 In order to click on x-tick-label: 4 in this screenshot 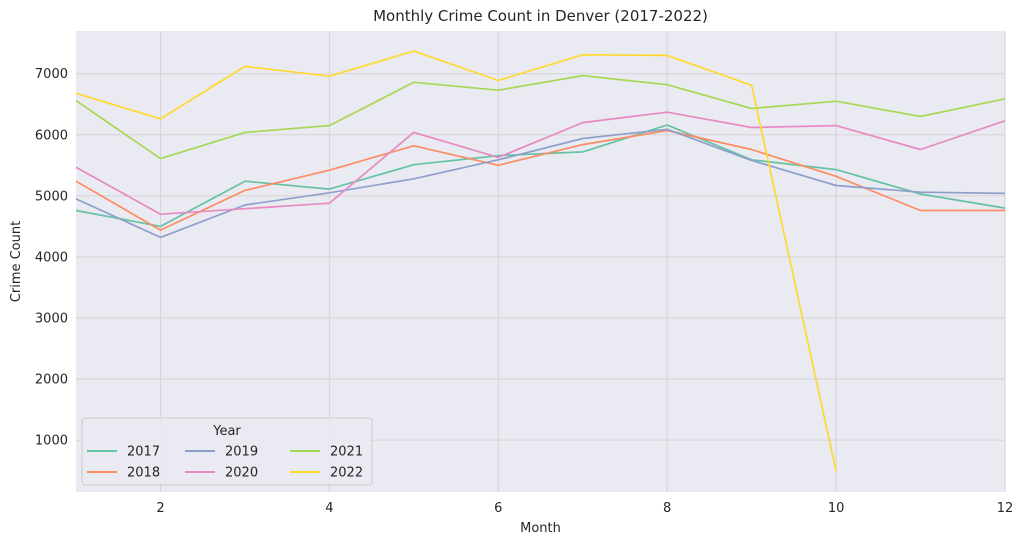, I will do `click(329, 508)`.